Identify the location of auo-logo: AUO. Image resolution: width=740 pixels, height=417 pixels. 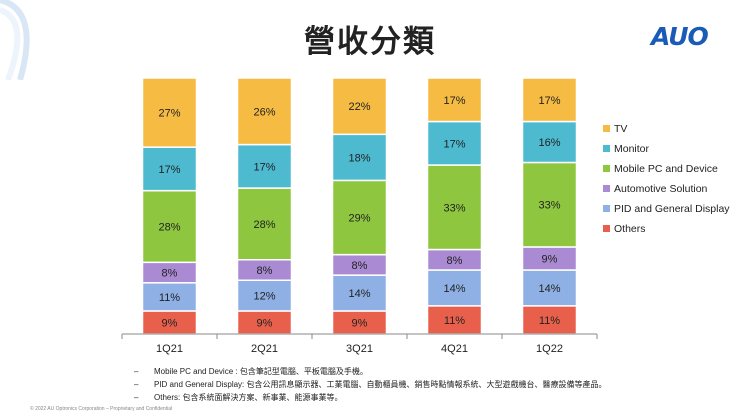
(680, 36).